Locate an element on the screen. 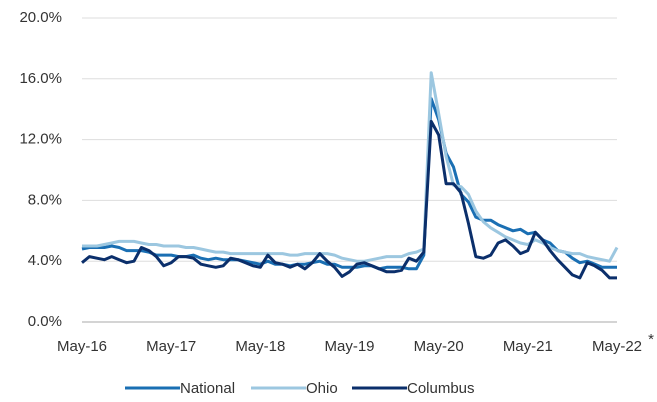 This screenshot has height=402, width=657. x-tick-label: May-17 is located at coordinates (171, 346).